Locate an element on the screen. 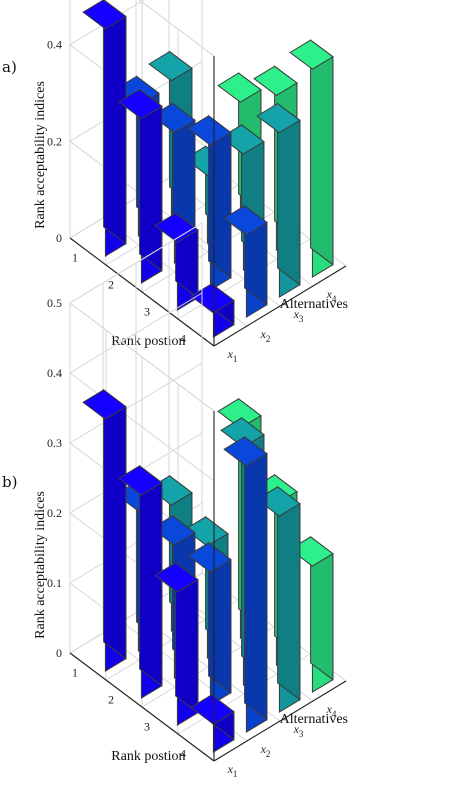 The width and height of the screenshot is (474, 800). z-tick-label: 0.1 is located at coordinates (54, 583).